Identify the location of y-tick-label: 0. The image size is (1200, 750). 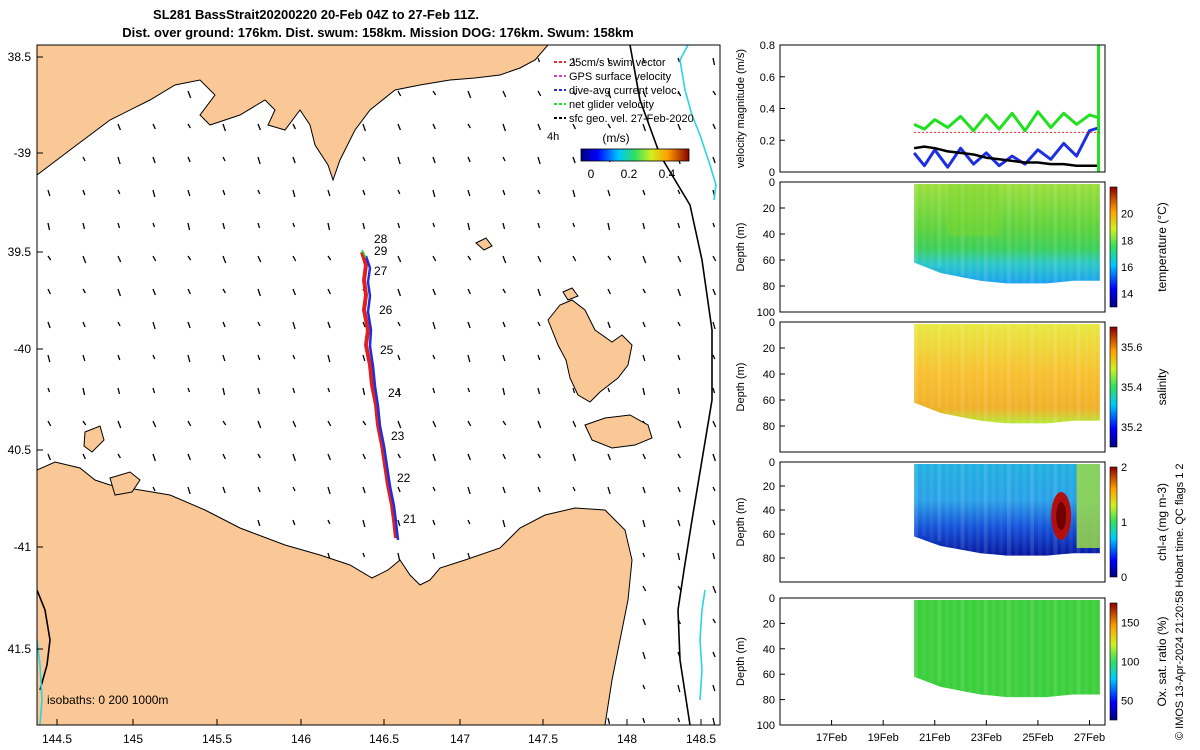
(772, 463).